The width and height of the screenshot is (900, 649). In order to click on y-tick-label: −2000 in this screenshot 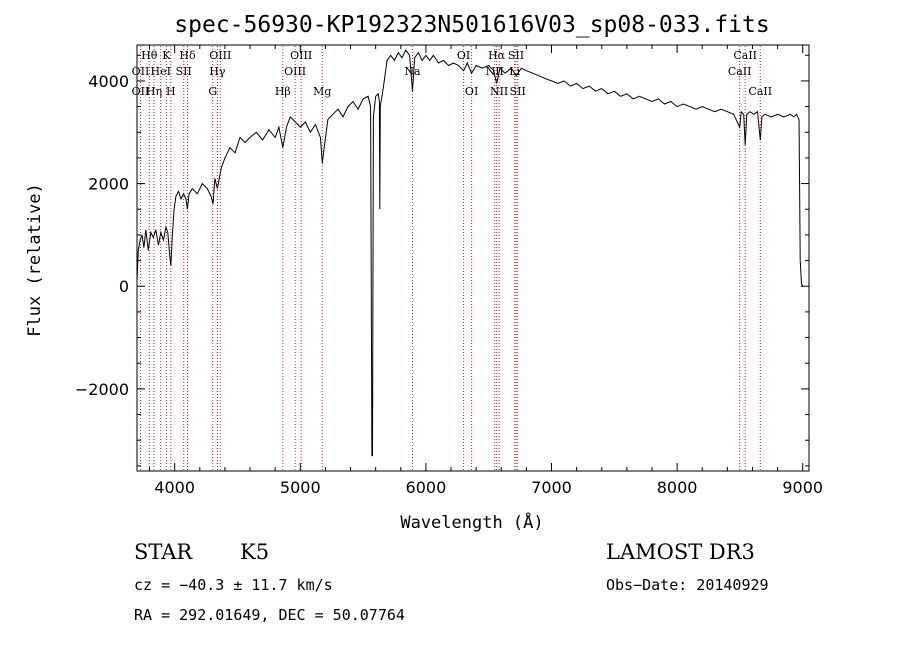, I will do `click(102, 389)`.